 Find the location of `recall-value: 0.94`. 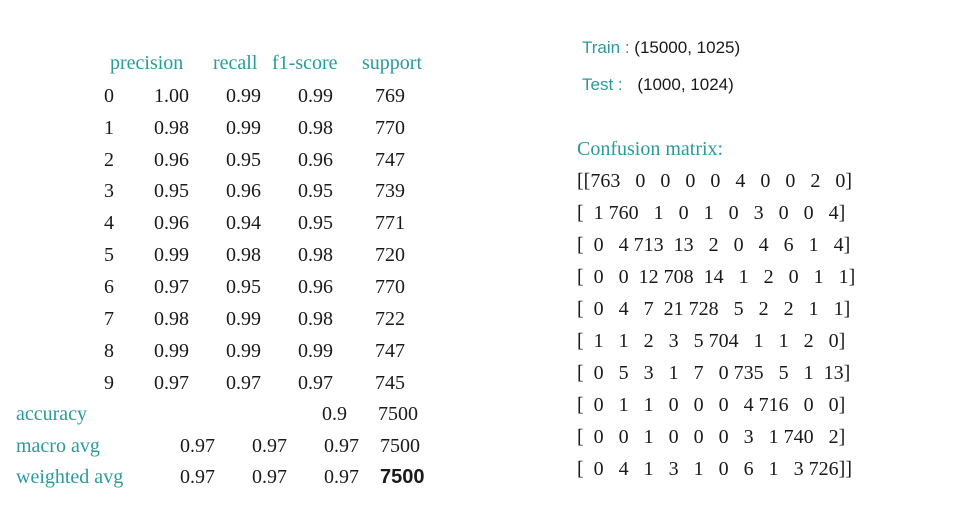

recall-value: 0.94 is located at coordinates (243, 223).